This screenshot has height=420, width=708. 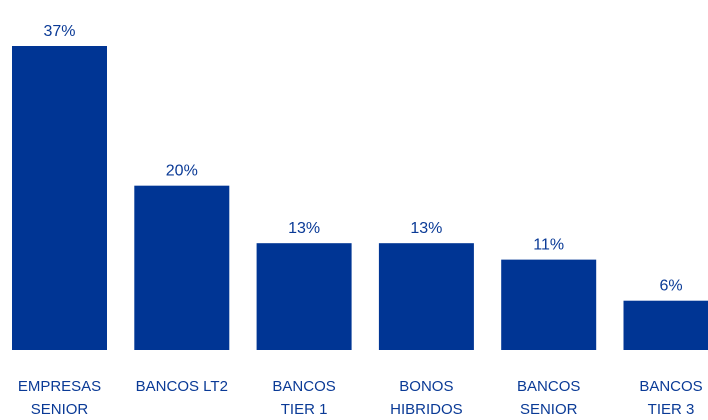 I want to click on x-tick-label: BANCOS LT2, so click(x=182, y=386).